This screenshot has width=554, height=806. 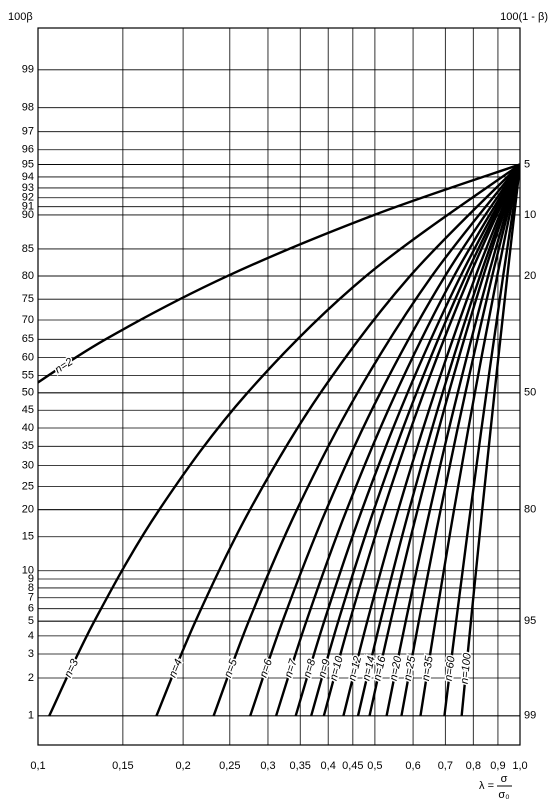 I want to click on y2-tick-label: 95, so click(x=530, y=621).